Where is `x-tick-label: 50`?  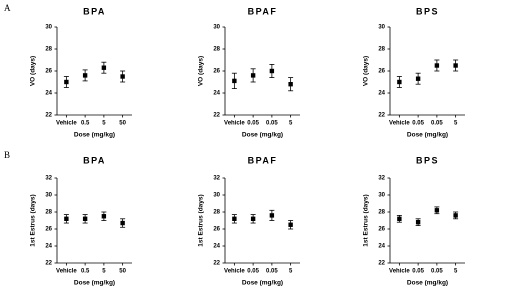
x-tick-label: 50 is located at coordinates (122, 124).